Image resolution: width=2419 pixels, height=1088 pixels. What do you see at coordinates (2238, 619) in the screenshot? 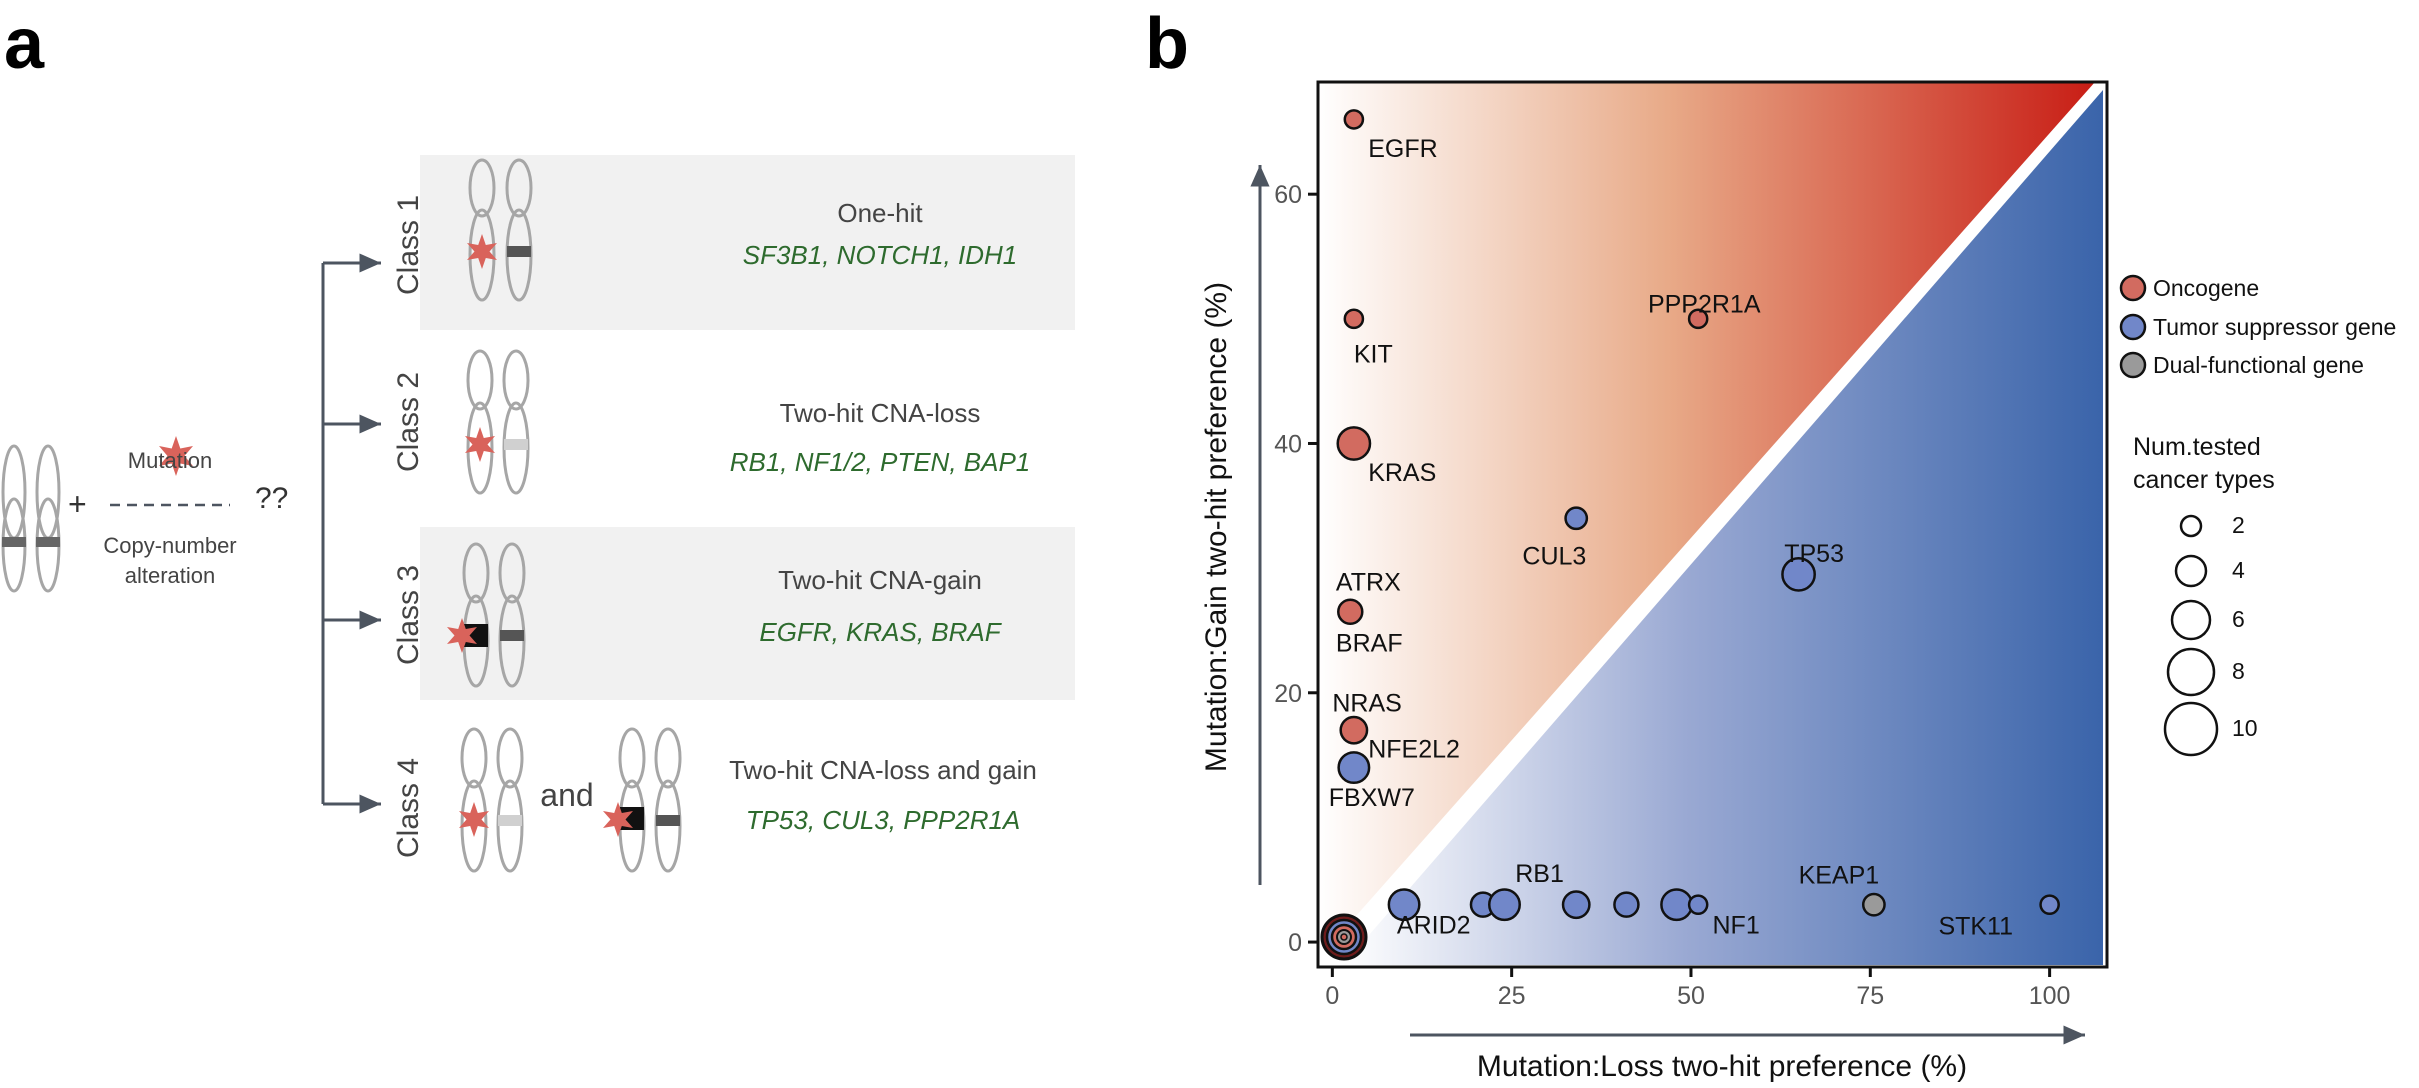
I see `size-legend-value: 6` at bounding box center [2238, 619].